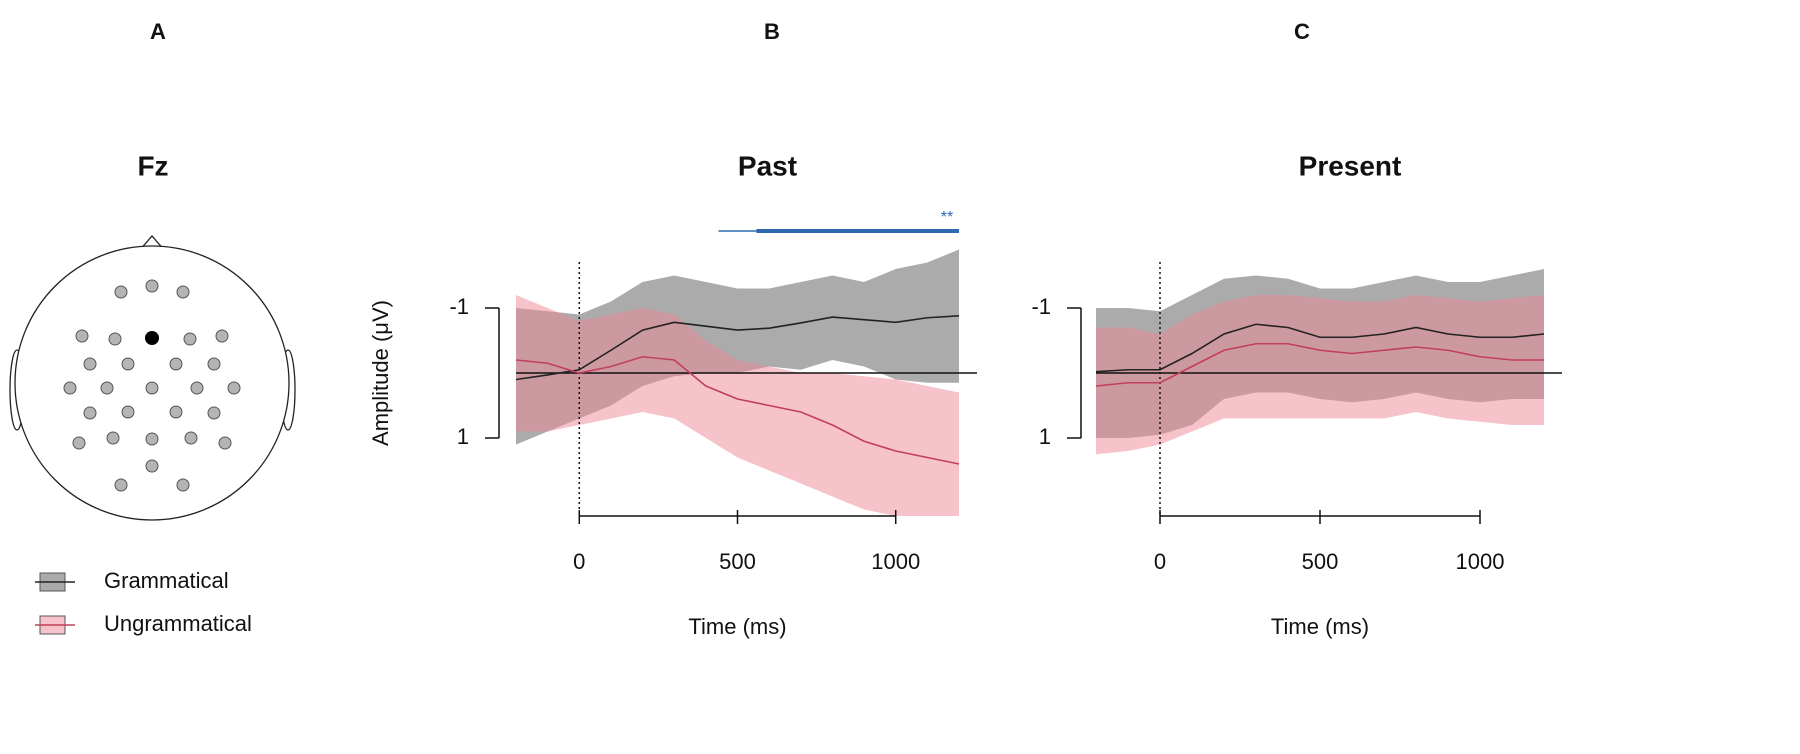 The width and height of the screenshot is (1800, 754). Describe the element at coordinates (152, 338) in the screenshot. I see `electrode-fz` at that location.